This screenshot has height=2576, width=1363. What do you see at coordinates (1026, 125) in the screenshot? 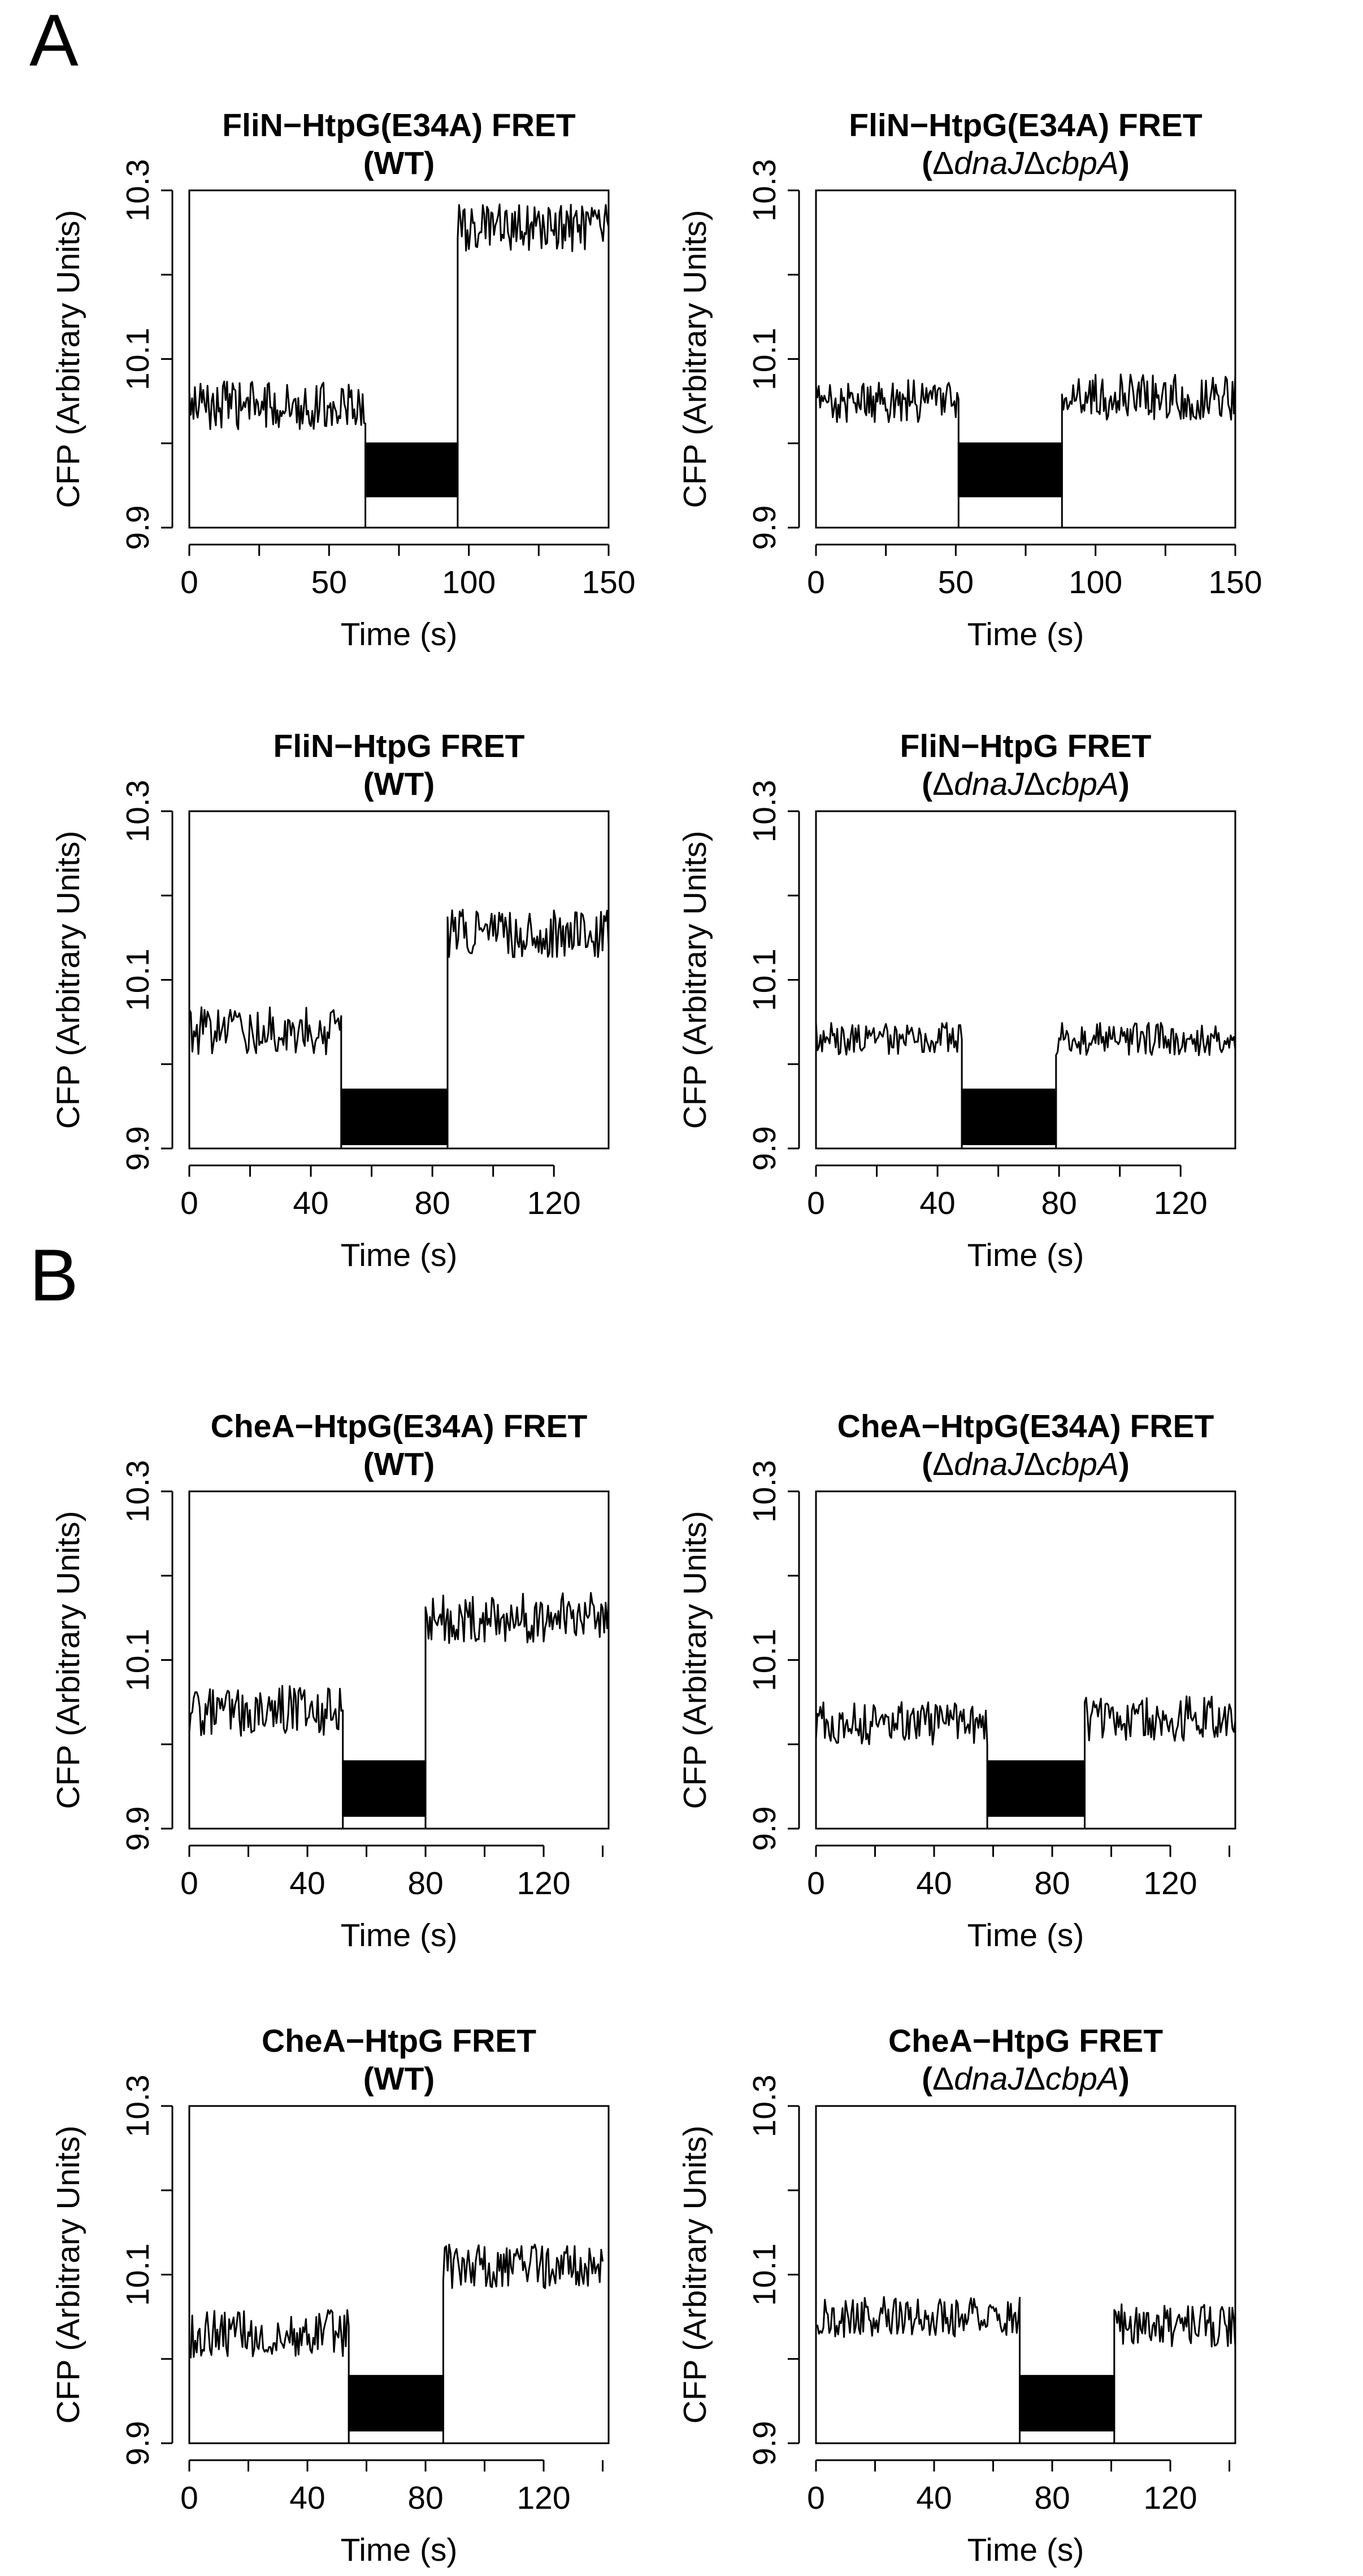
I see `plot-title: FliN−HtpG(E34A) FRET` at bounding box center [1026, 125].